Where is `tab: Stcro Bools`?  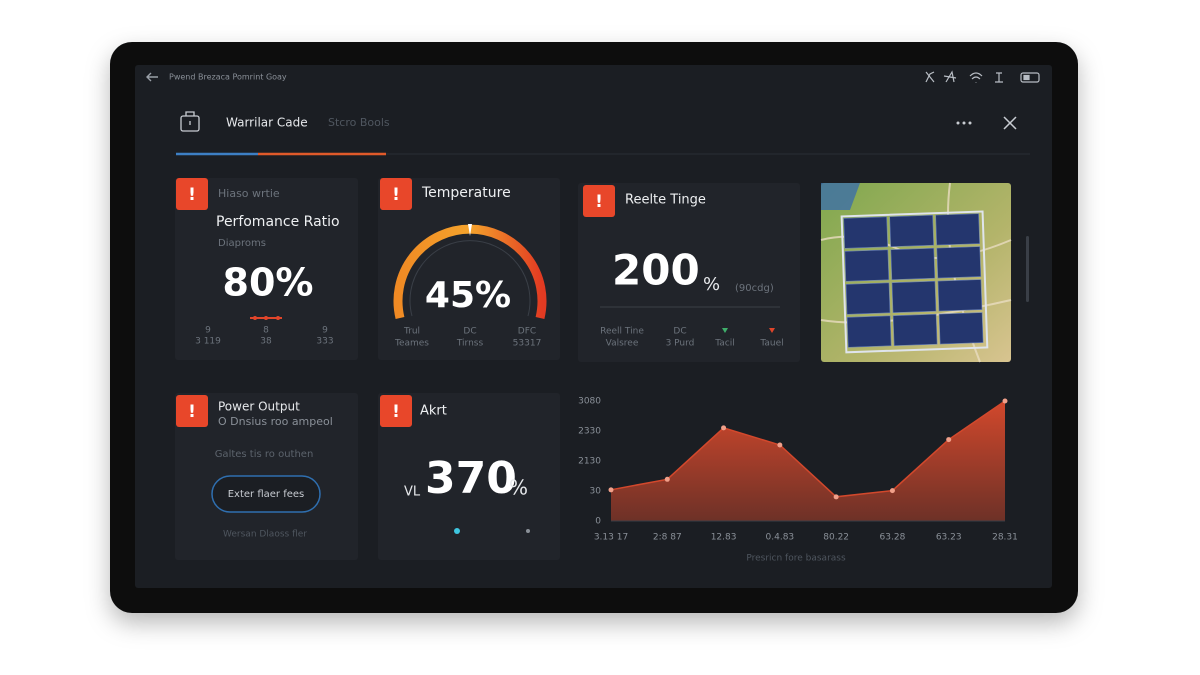 tab: Stcro Bools is located at coordinates (359, 122).